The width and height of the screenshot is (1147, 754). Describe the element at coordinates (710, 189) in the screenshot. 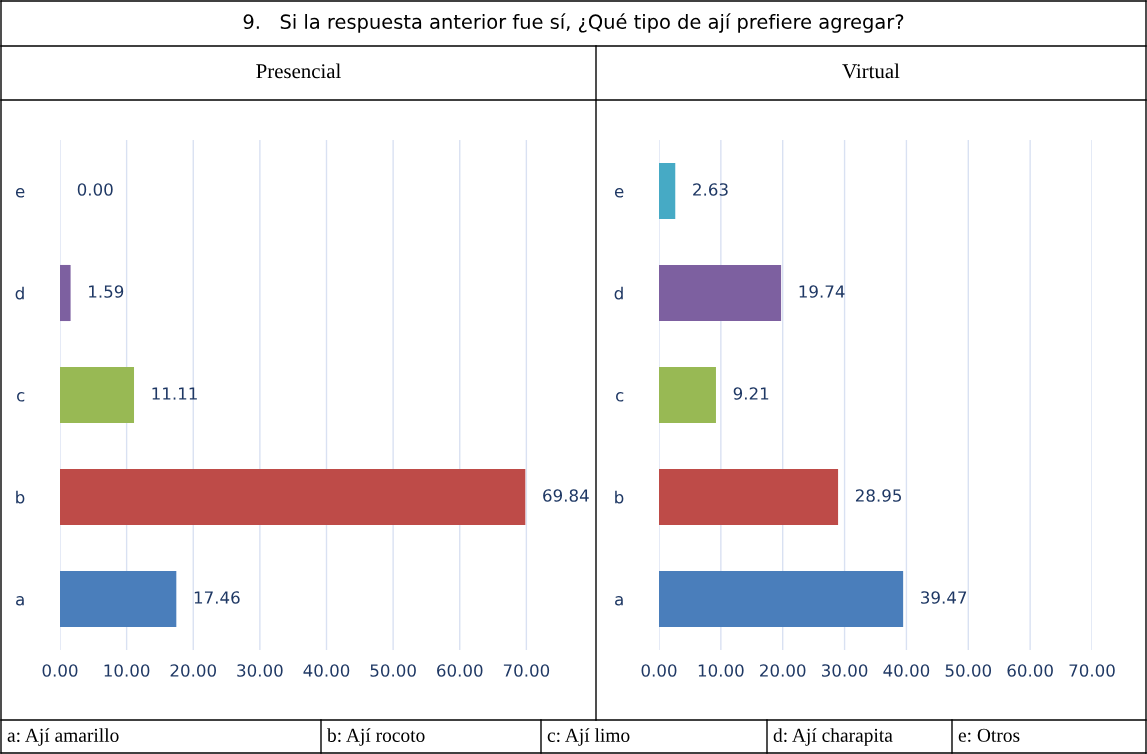

I see `data-label: 2.63` at that location.